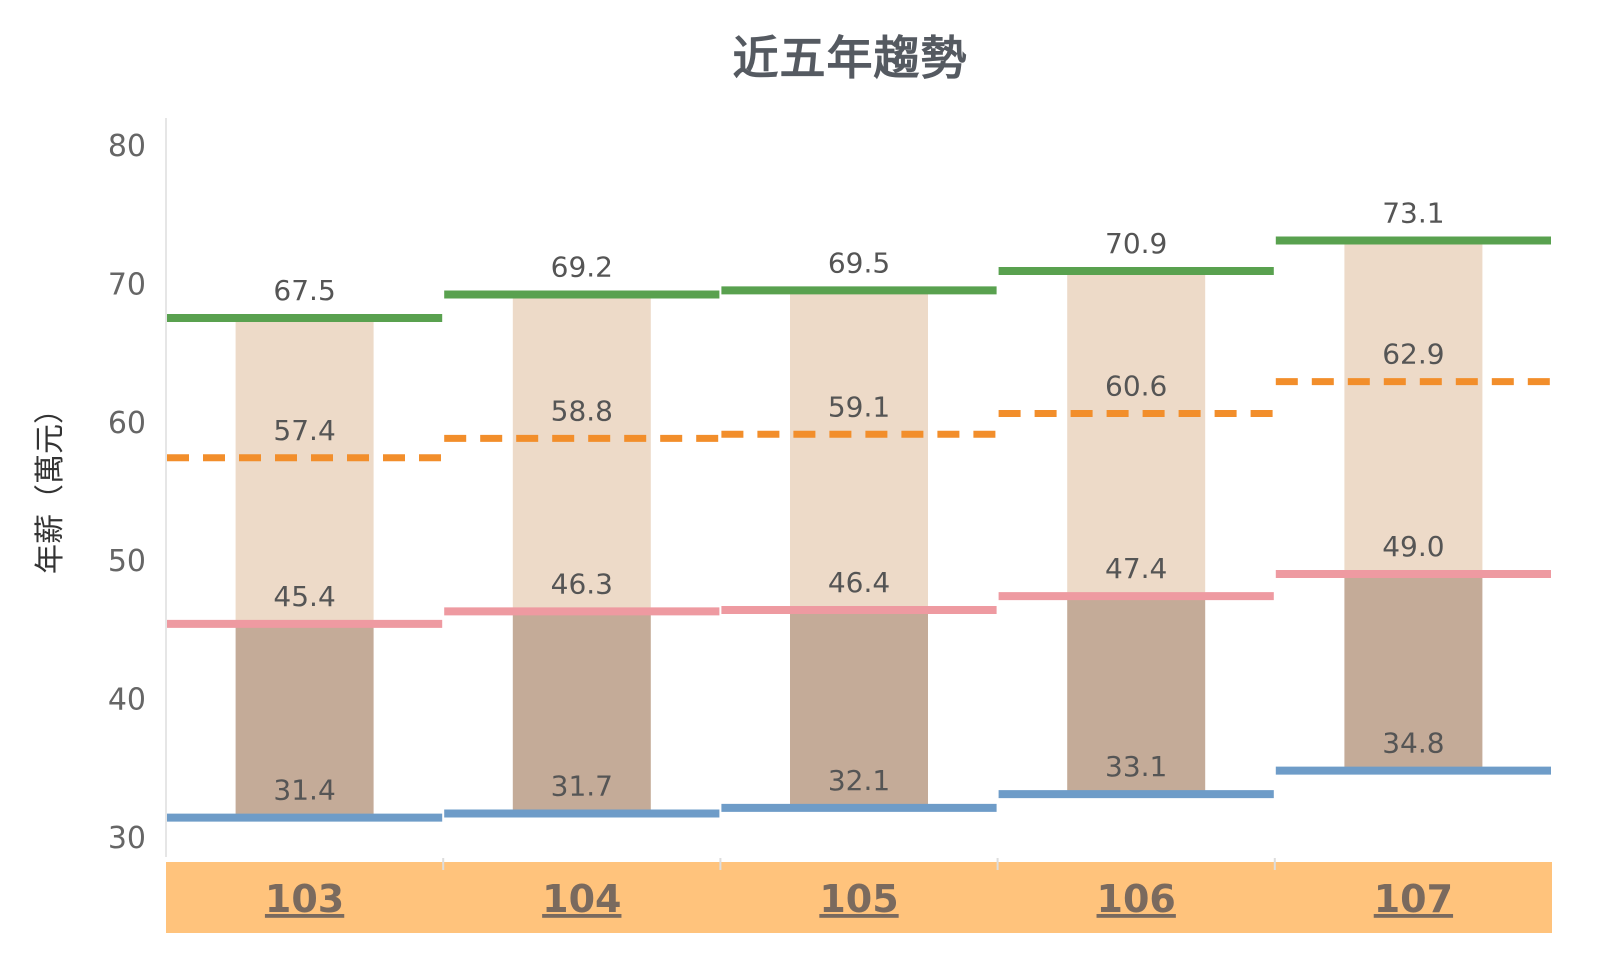 This screenshot has height=968, width=1600. Describe the element at coordinates (582, 785) in the screenshot. I see `low-value-label: 31.7` at that location.